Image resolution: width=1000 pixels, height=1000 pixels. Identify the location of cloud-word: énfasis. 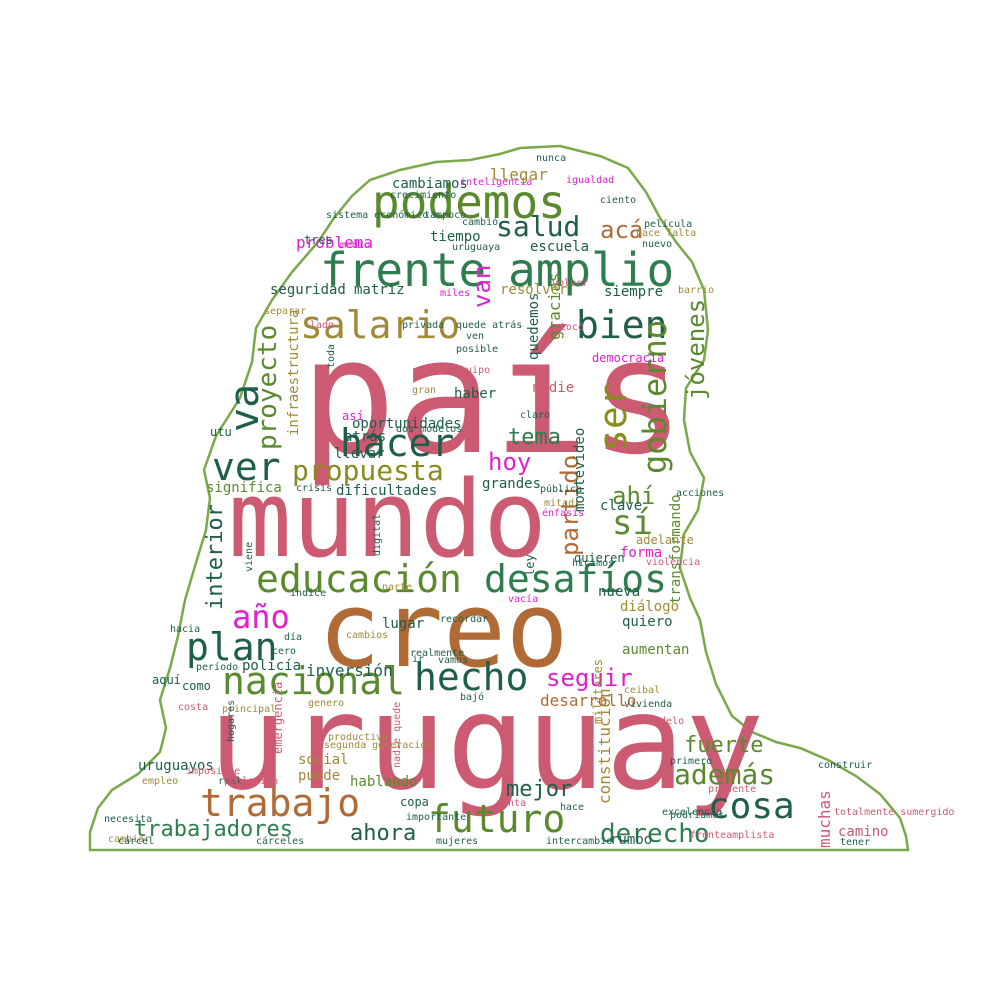
(563, 513).